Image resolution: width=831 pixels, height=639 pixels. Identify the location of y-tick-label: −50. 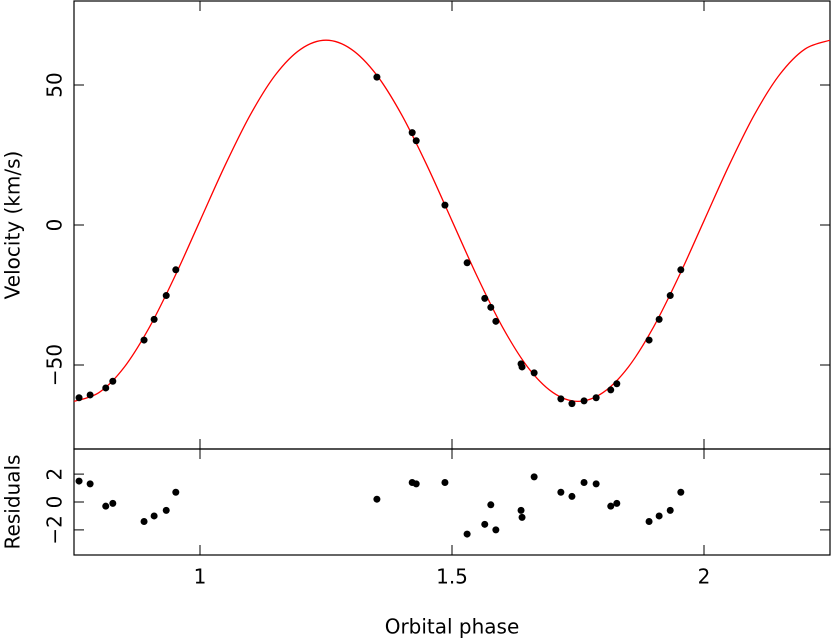
(55, 365).